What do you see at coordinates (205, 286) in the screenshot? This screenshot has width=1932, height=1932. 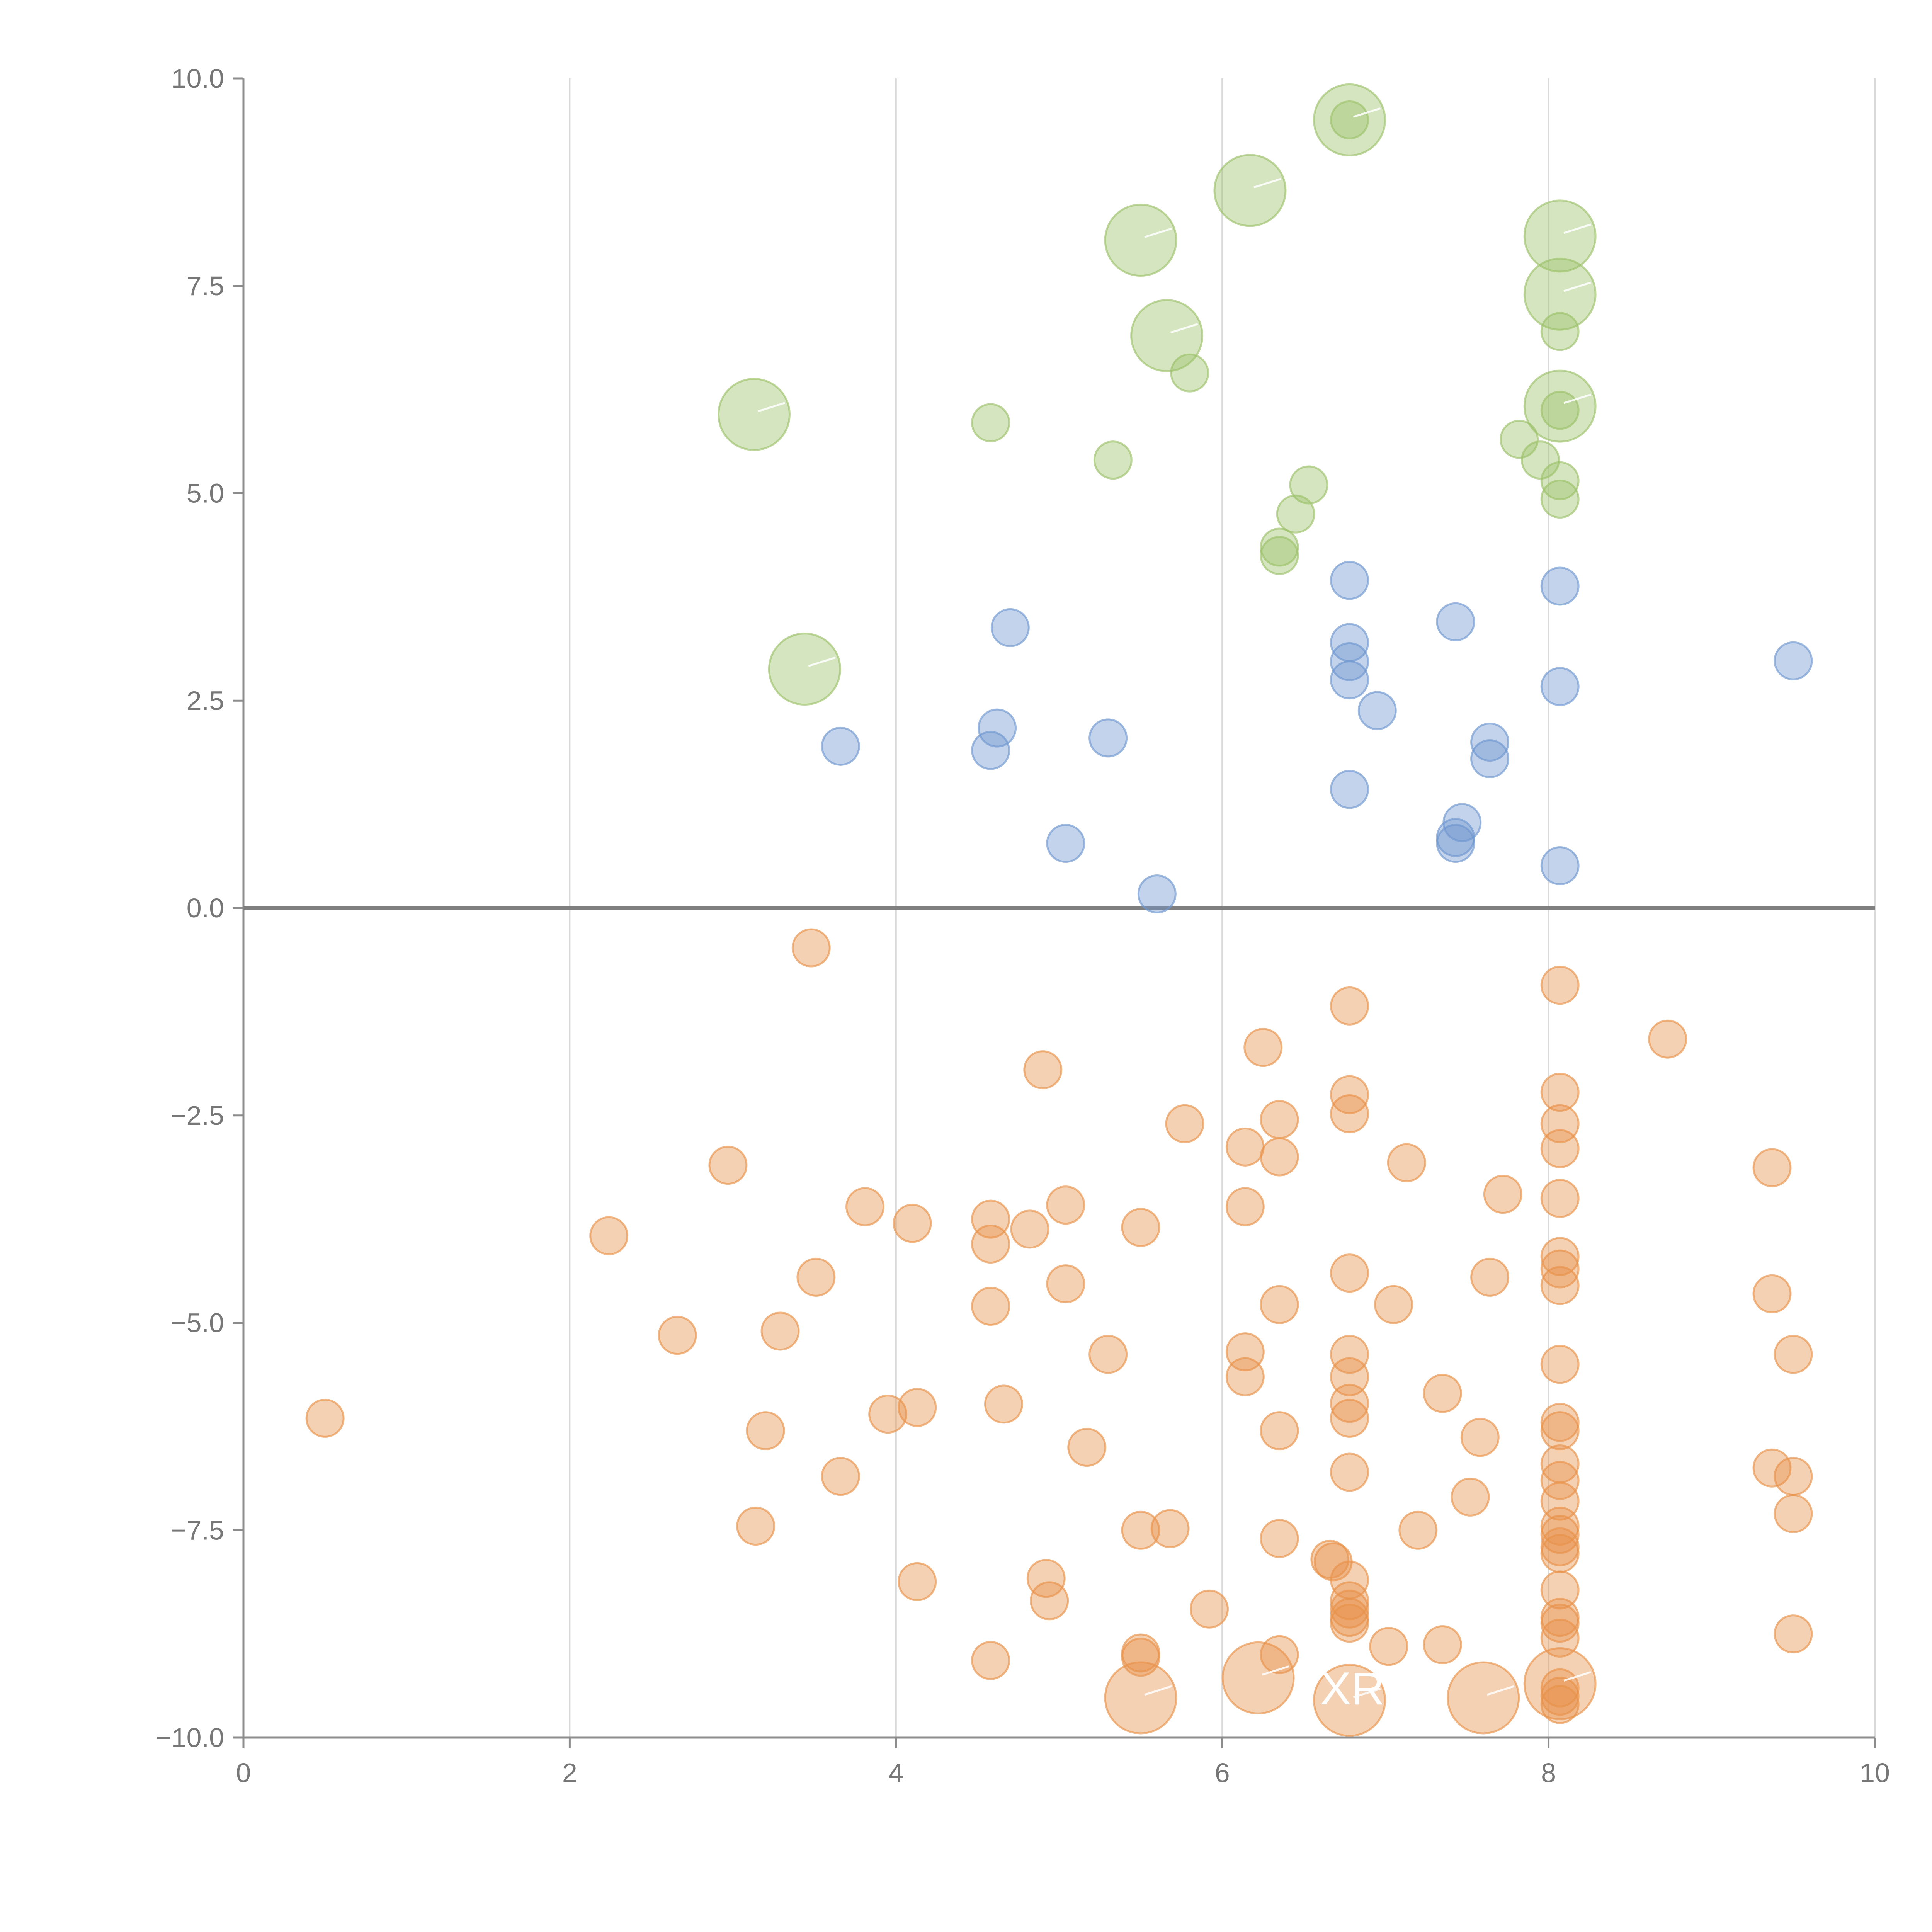 I see `y-tick-label: 7.5` at bounding box center [205, 286].